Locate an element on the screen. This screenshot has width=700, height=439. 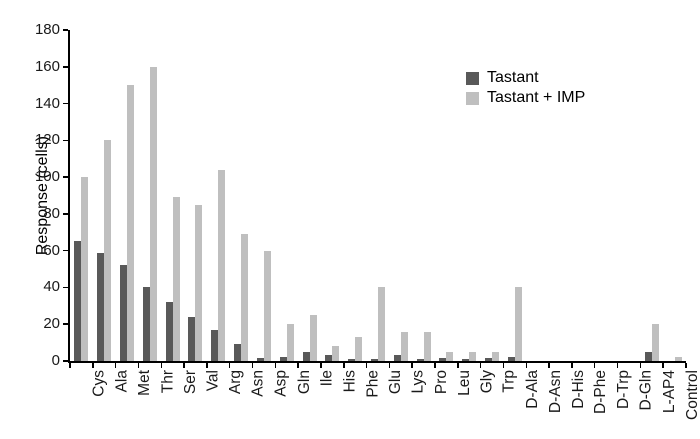
legend-item: Tastant is located at coordinates (525, 78).